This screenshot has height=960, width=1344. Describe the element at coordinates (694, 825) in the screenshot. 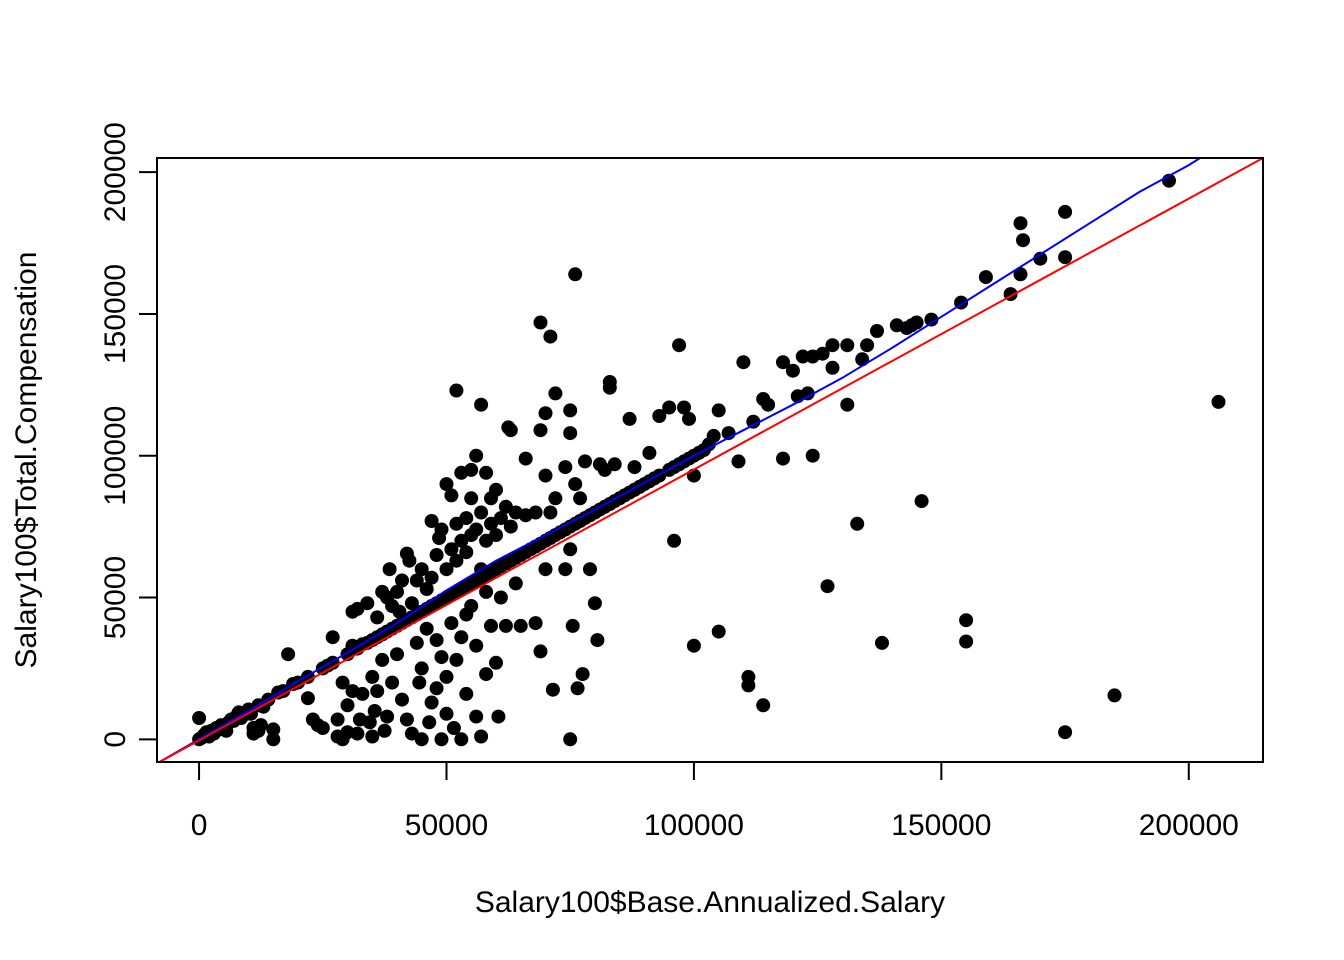

I see `x-tick-label: 100000` at that location.